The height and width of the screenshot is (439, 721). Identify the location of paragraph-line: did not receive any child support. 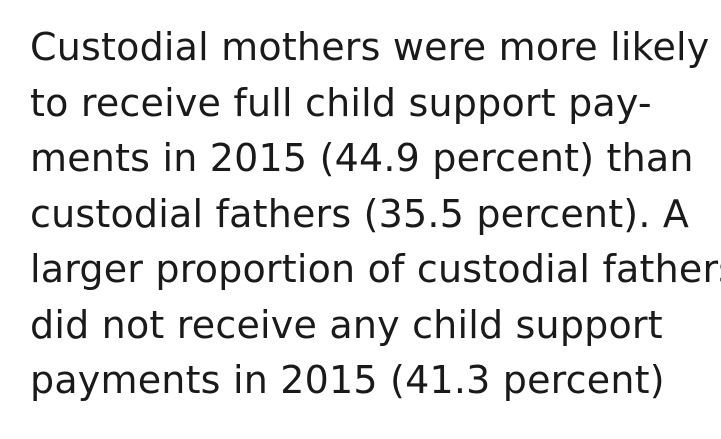
(346, 324).